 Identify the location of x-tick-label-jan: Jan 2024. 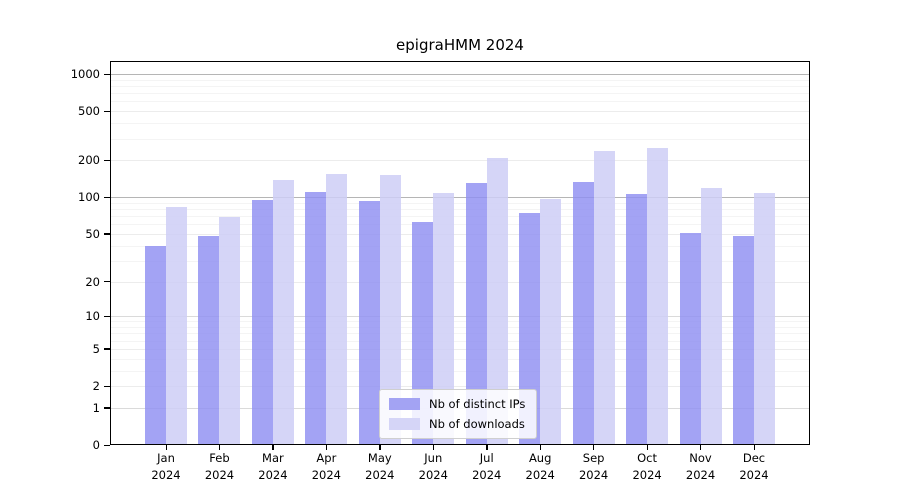
(166, 466).